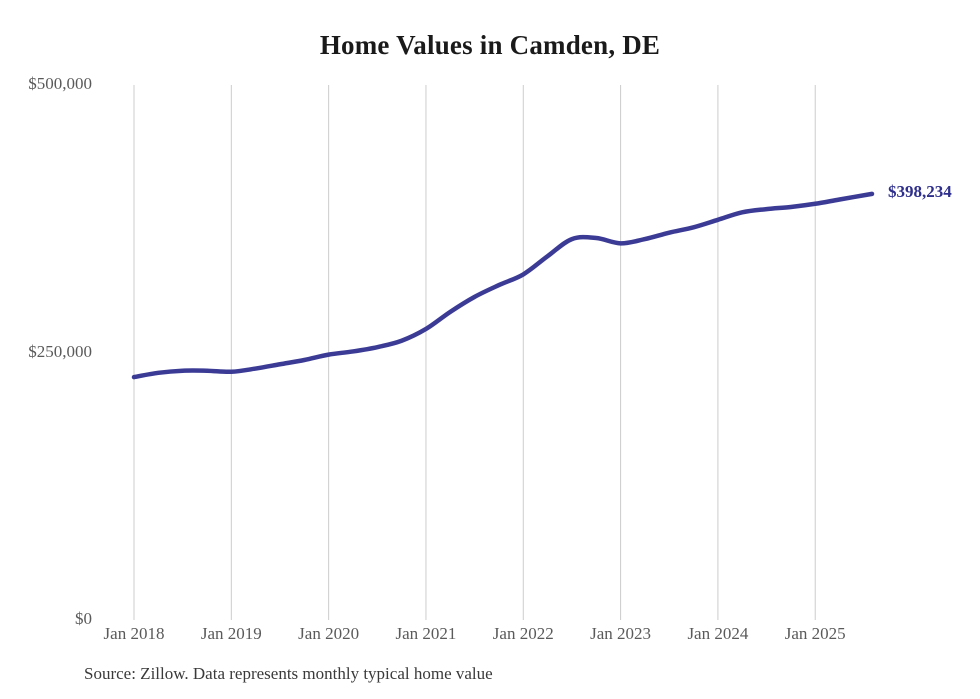 The width and height of the screenshot is (980, 699). What do you see at coordinates (60, 351) in the screenshot?
I see `y-tick-label-1: $250,000` at bounding box center [60, 351].